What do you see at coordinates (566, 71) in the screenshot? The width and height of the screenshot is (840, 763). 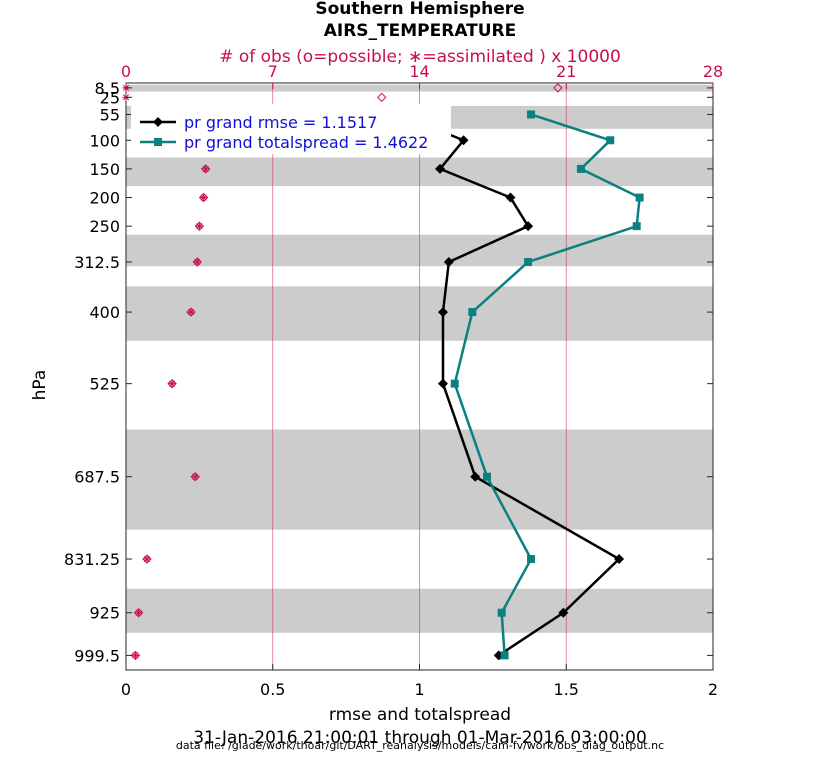 I see `top-tick-label-21: 21` at bounding box center [566, 71].